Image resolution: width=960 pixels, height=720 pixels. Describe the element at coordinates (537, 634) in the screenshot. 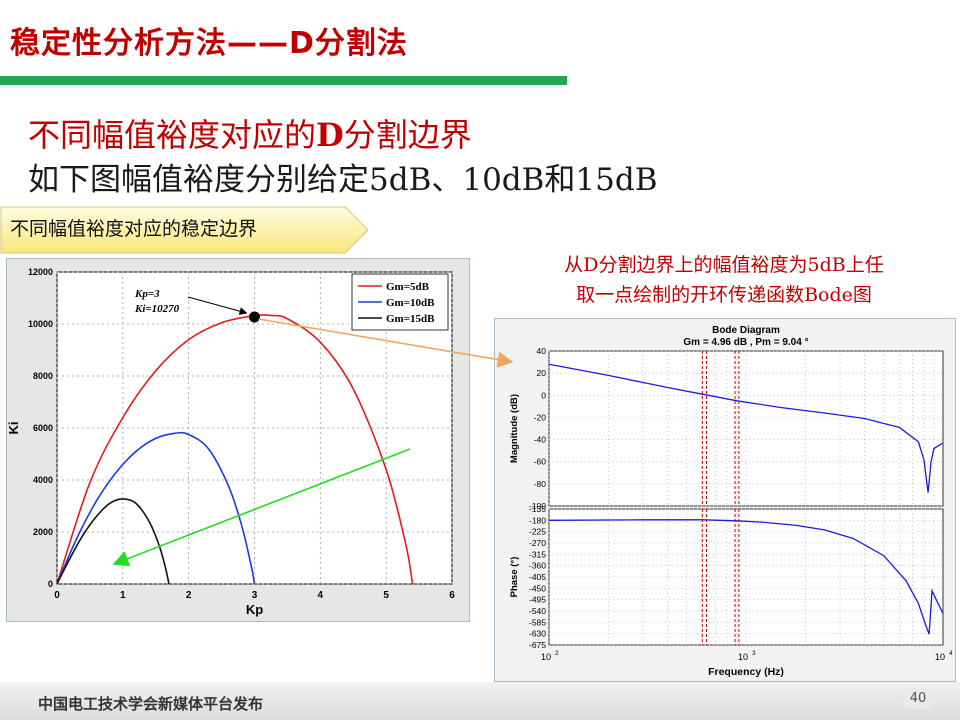

I see `bode-phase-ytick-label: -630` at that location.